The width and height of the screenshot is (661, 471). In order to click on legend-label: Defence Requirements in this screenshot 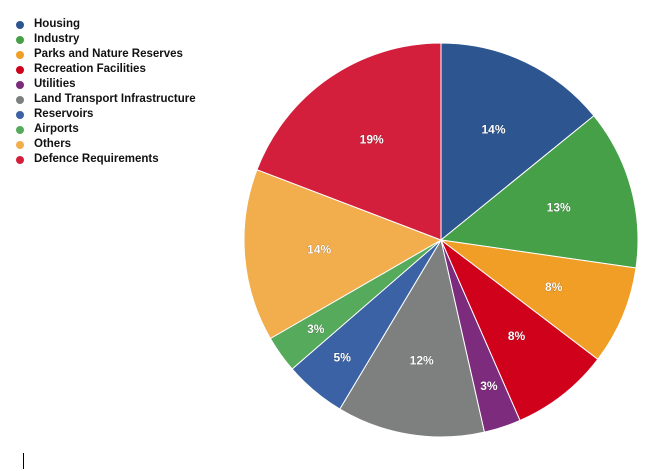, I will do `click(96, 159)`.